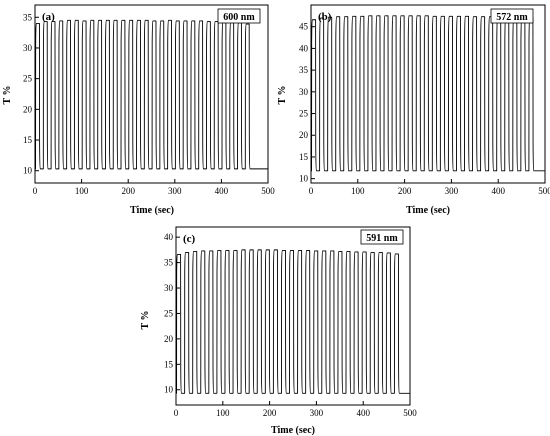 This screenshot has height=436, width=550. I want to click on legend-text: 591 nm, so click(382, 238).